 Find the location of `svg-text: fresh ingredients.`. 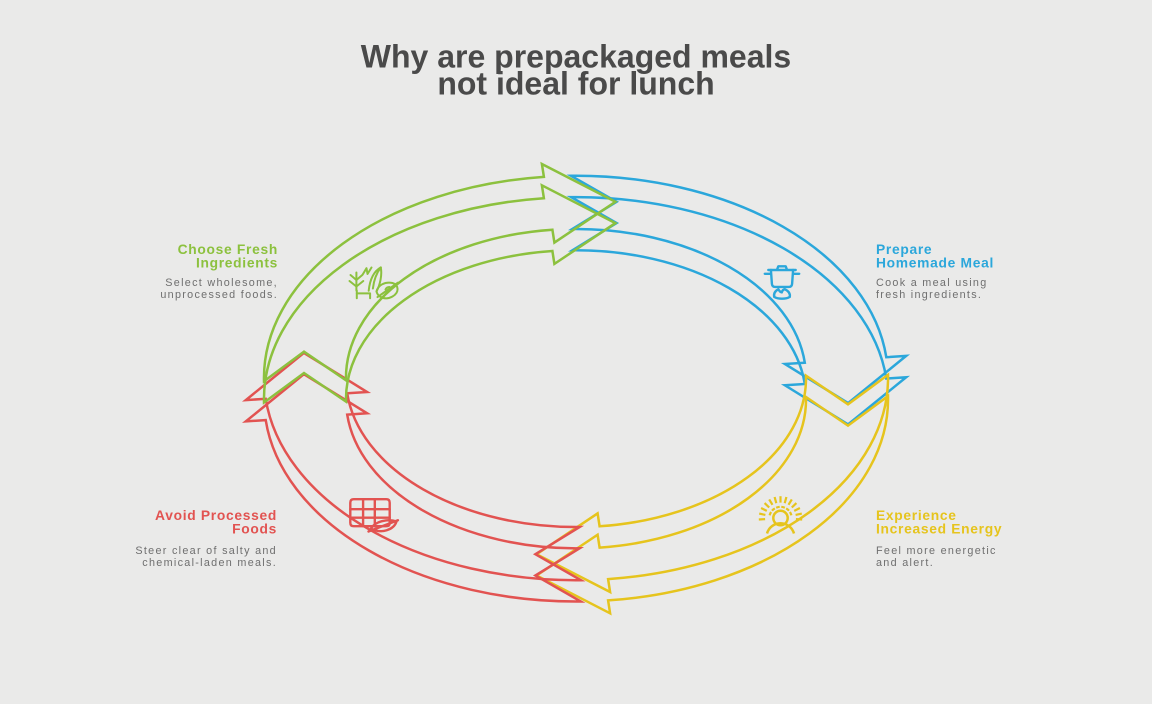

svg-text: fresh ingredients. is located at coordinates (929, 295).